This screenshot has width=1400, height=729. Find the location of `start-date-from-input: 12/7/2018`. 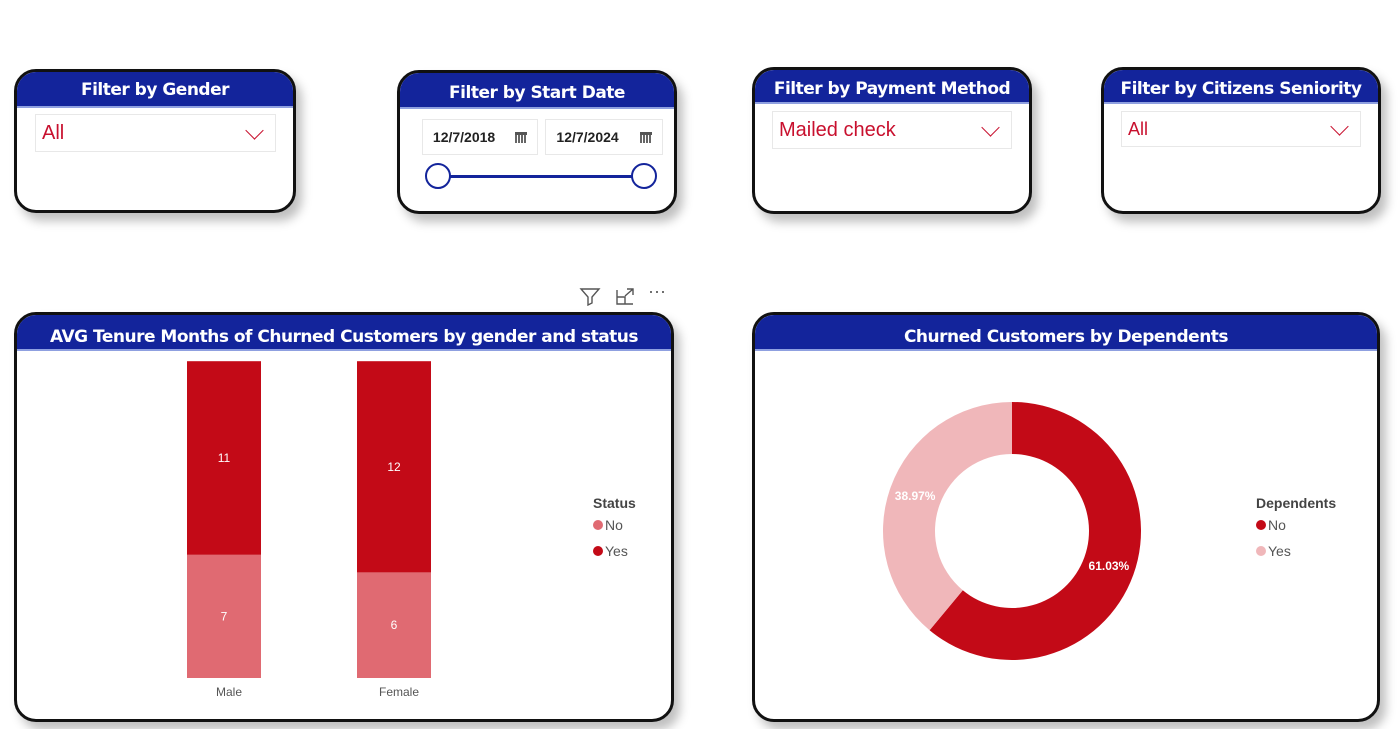

start-date-from-input: 12/7/2018 is located at coordinates (480, 137).